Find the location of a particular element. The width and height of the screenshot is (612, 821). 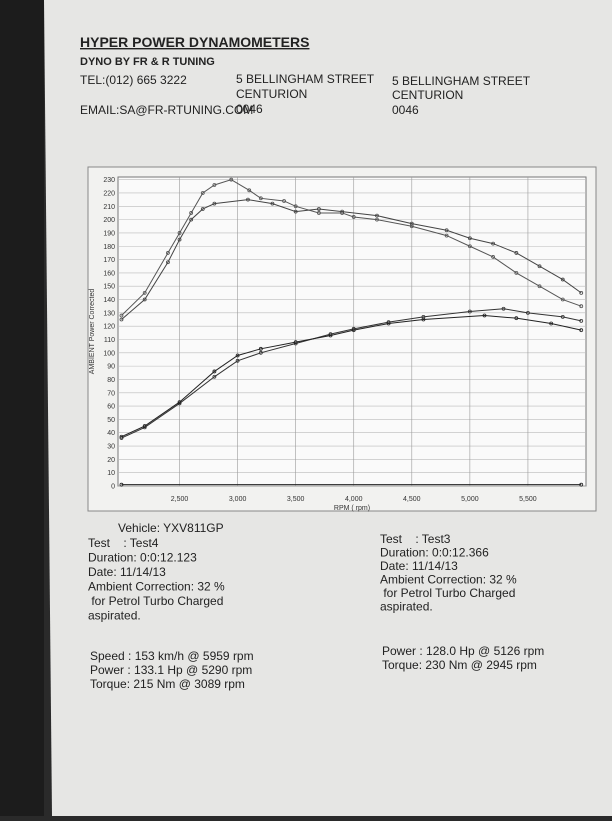

x-tick-label: 4,000 is located at coordinates (354, 499).